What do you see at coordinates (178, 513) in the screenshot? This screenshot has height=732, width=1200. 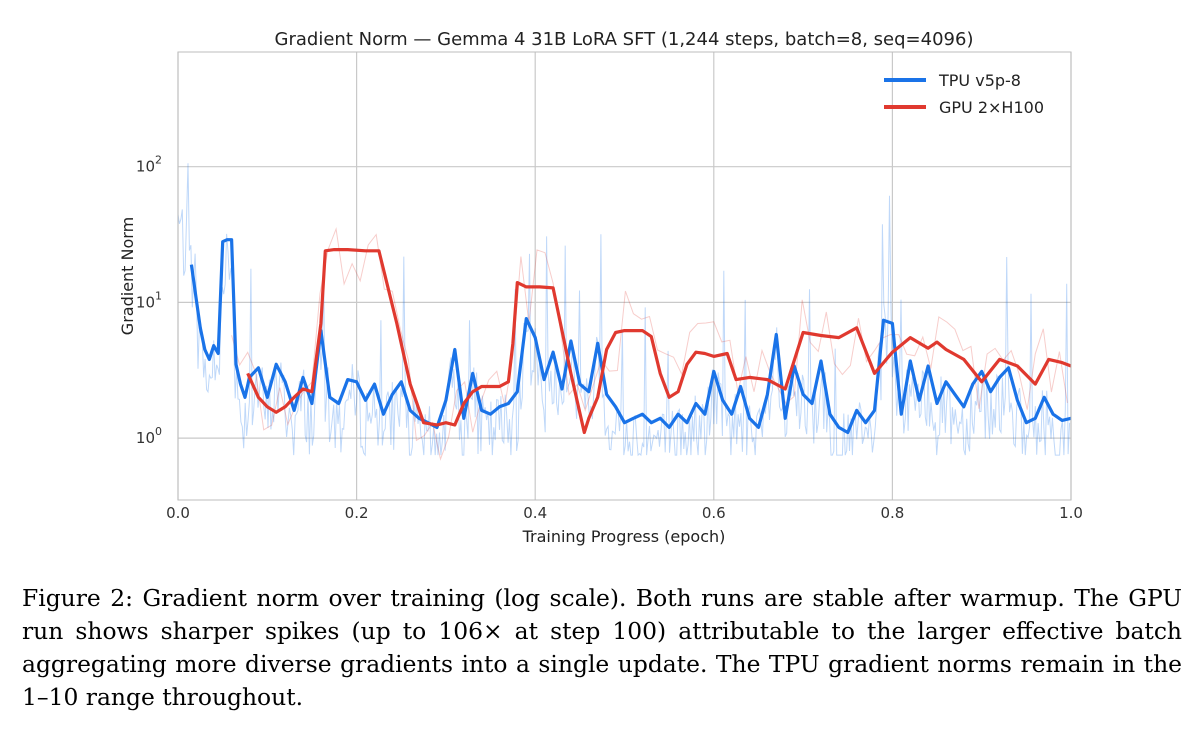 I see `x-tick-label: 0.0` at bounding box center [178, 513].